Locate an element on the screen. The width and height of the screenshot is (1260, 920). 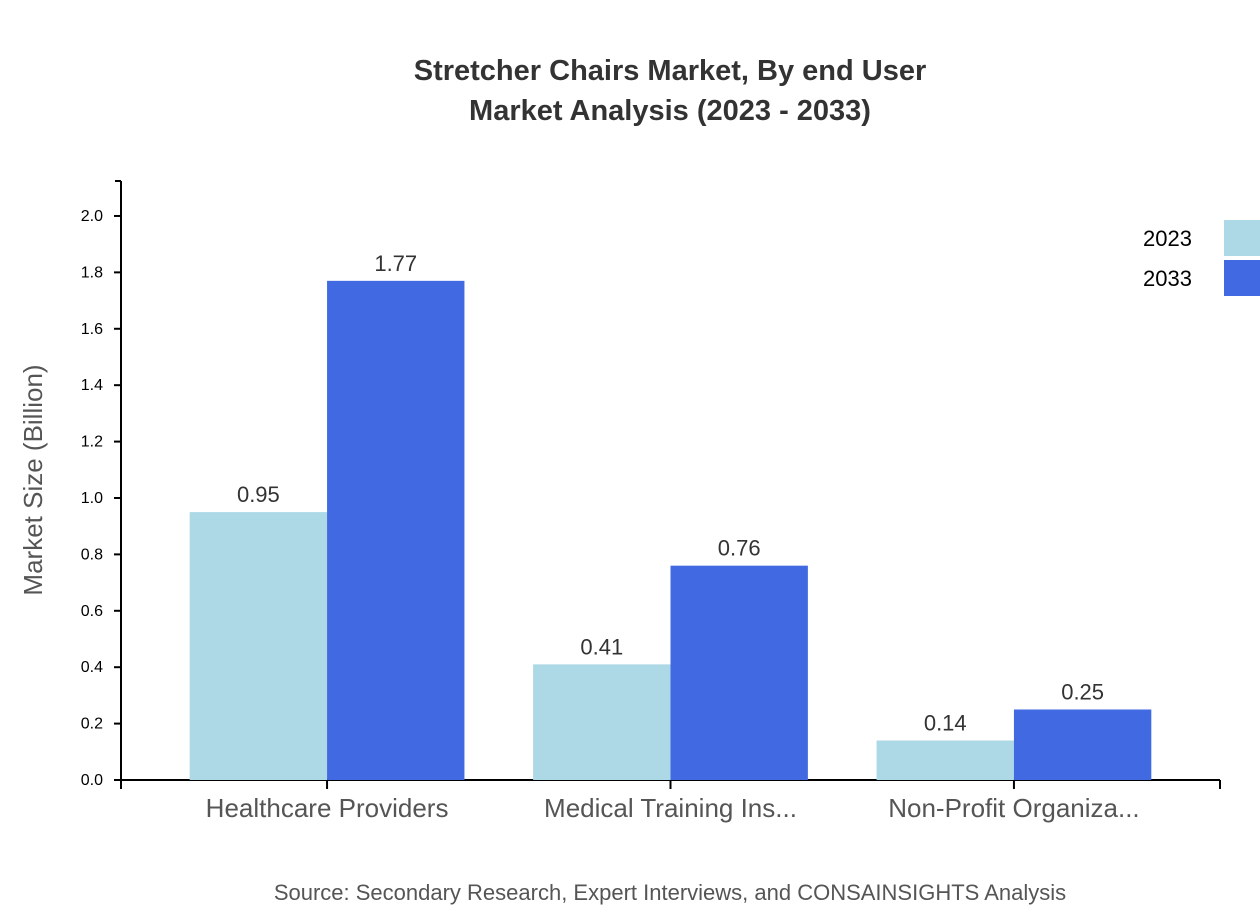
y-tick-label: 1.0 is located at coordinates (92, 498).